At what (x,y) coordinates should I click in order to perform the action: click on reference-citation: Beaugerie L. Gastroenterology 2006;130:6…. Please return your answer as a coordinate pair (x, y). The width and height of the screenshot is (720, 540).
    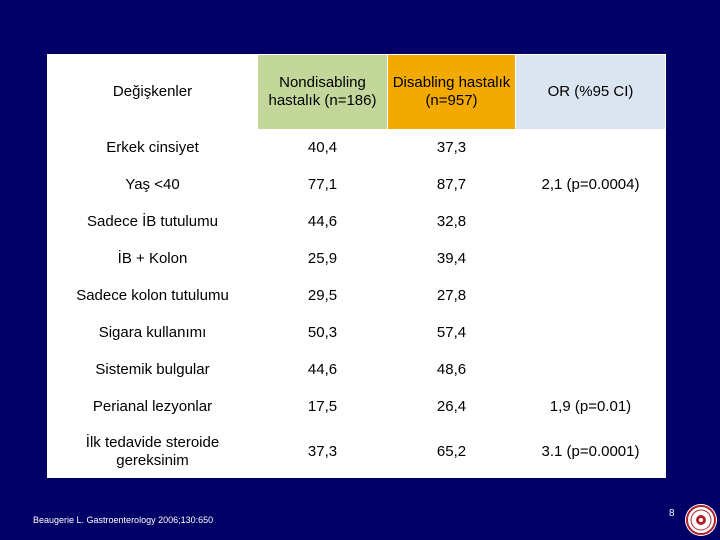
    Looking at the image, I should click on (123, 520).